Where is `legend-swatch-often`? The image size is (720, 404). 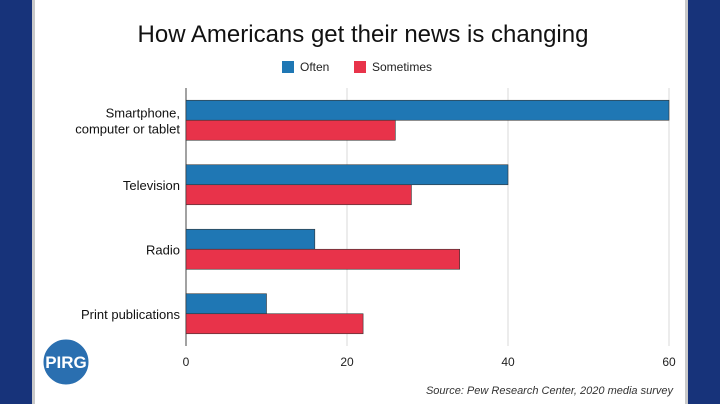
legend-swatch-often is located at coordinates (288, 67).